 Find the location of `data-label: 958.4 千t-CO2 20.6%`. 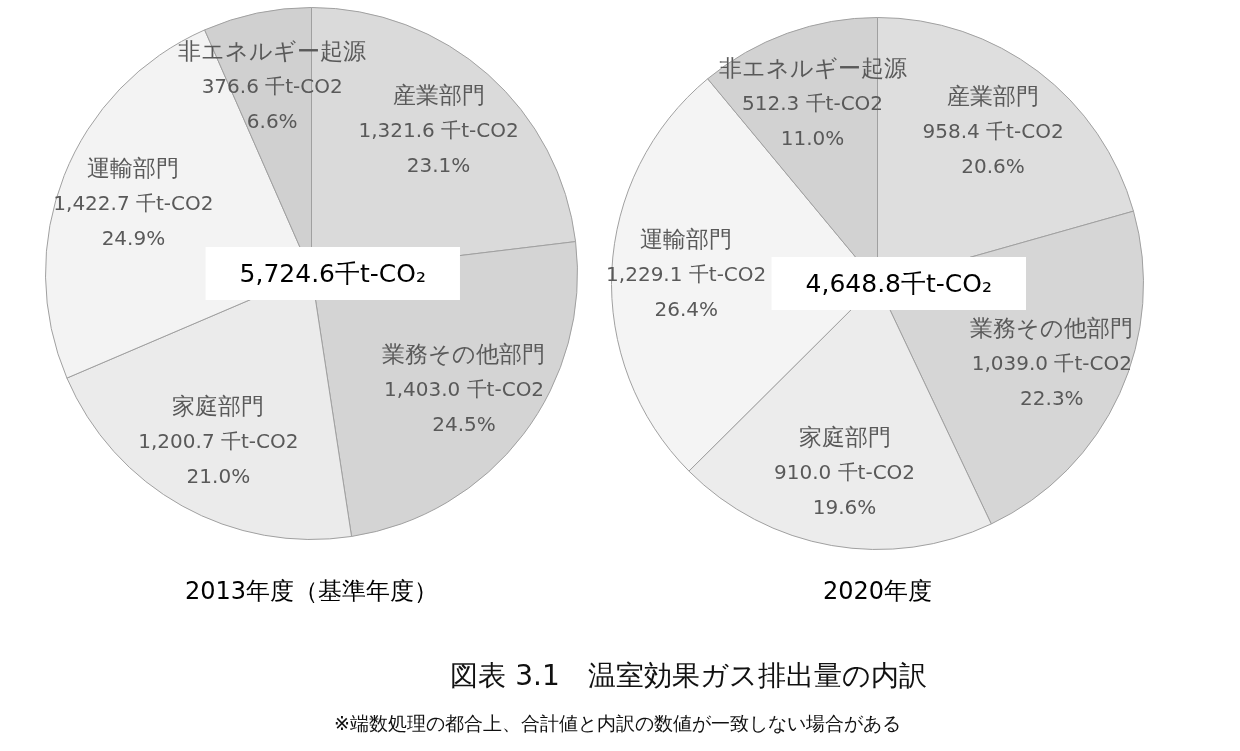

data-label: 958.4 千t-CO2 20.6% is located at coordinates (993, 148).